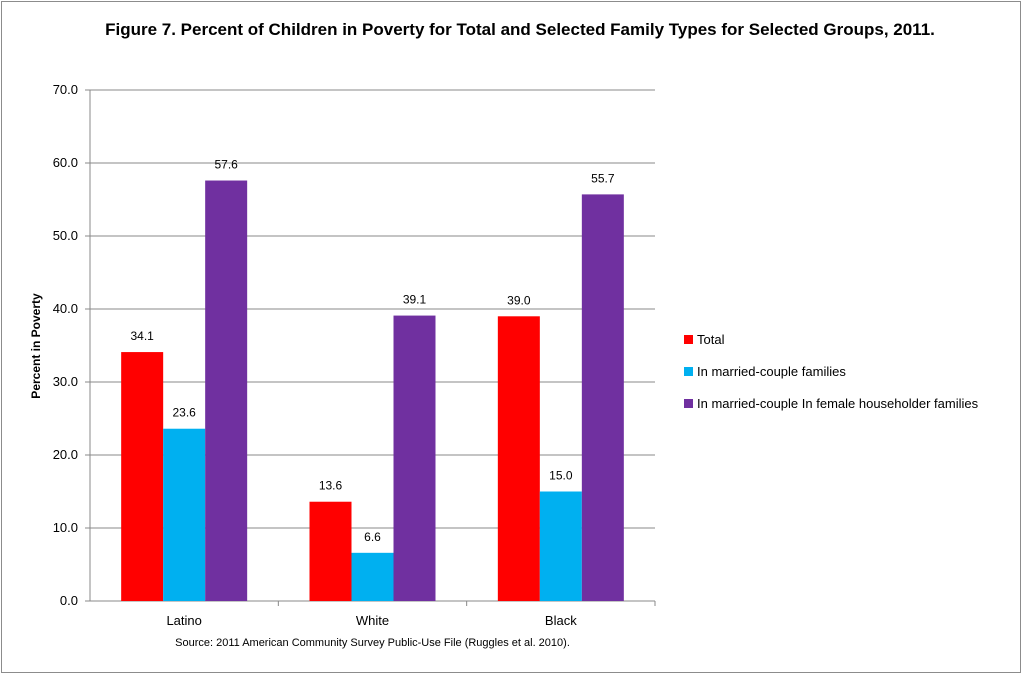  Describe the element at coordinates (65, 527) in the screenshot. I see `y-tick-label: 10.0` at that location.